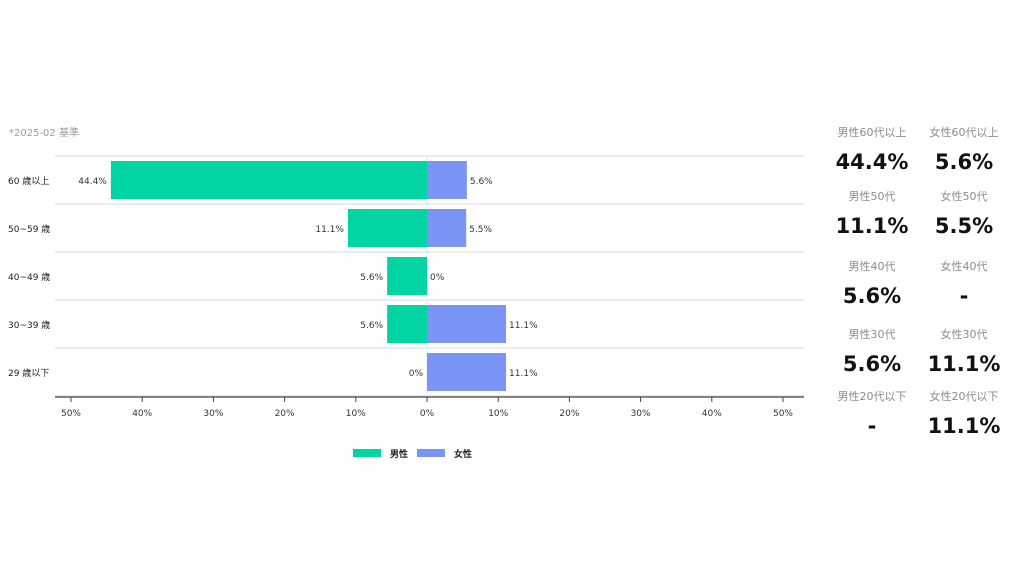 This screenshot has height=576, width=1024. Describe the element at coordinates (329, 230) in the screenshot. I see `bar-label-male: 11.1%` at that location.